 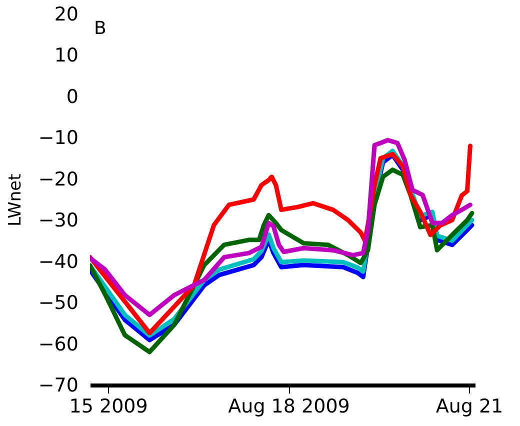 What do you see at coordinates (58, 179) in the screenshot?
I see `y-tick-label: −20` at bounding box center [58, 179].